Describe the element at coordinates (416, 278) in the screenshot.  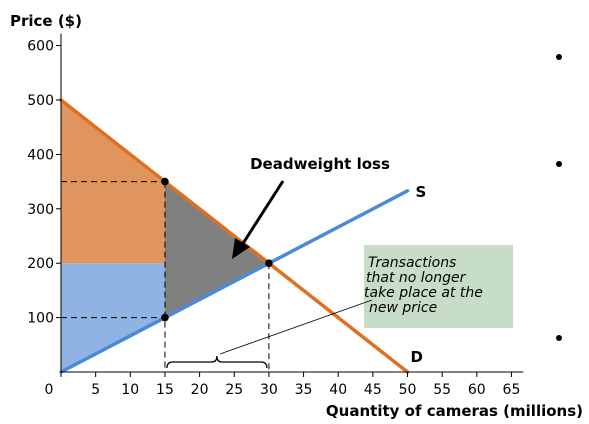
I see `transactions-line-1: that no longer` at that location.